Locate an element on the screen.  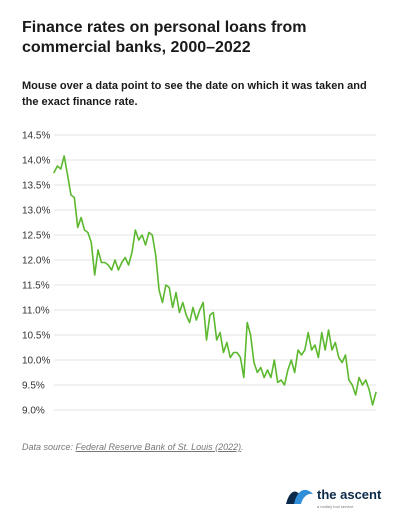
y-tick-label: 11.0% is located at coordinates (36, 311).